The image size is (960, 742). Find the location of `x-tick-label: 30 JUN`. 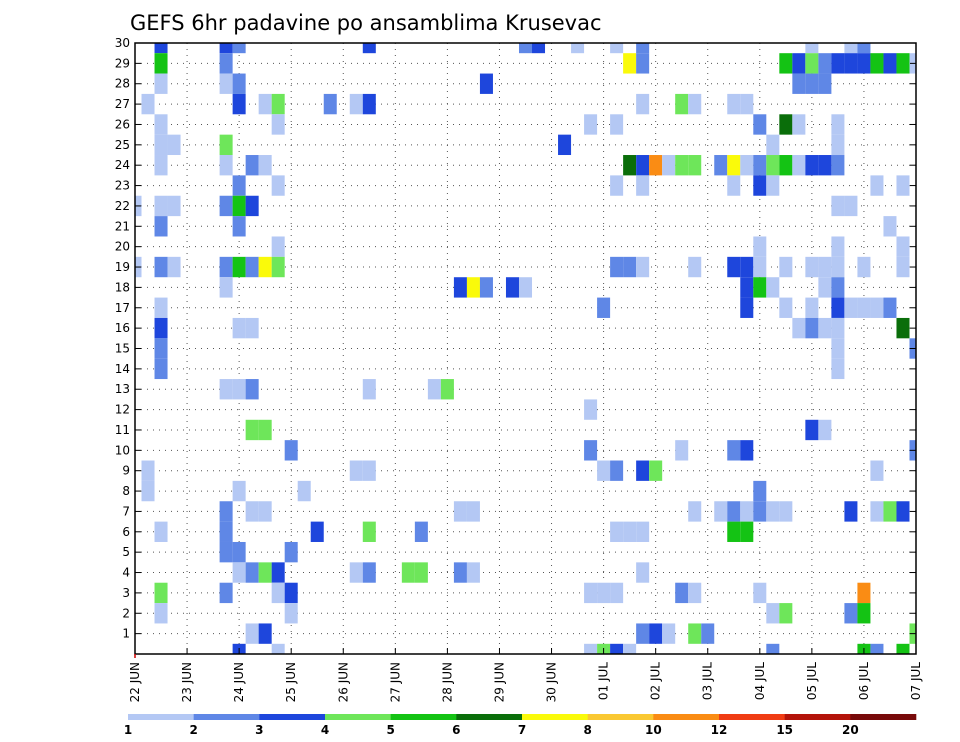

x-tick-label: 30 JUN is located at coordinates (552, 682).